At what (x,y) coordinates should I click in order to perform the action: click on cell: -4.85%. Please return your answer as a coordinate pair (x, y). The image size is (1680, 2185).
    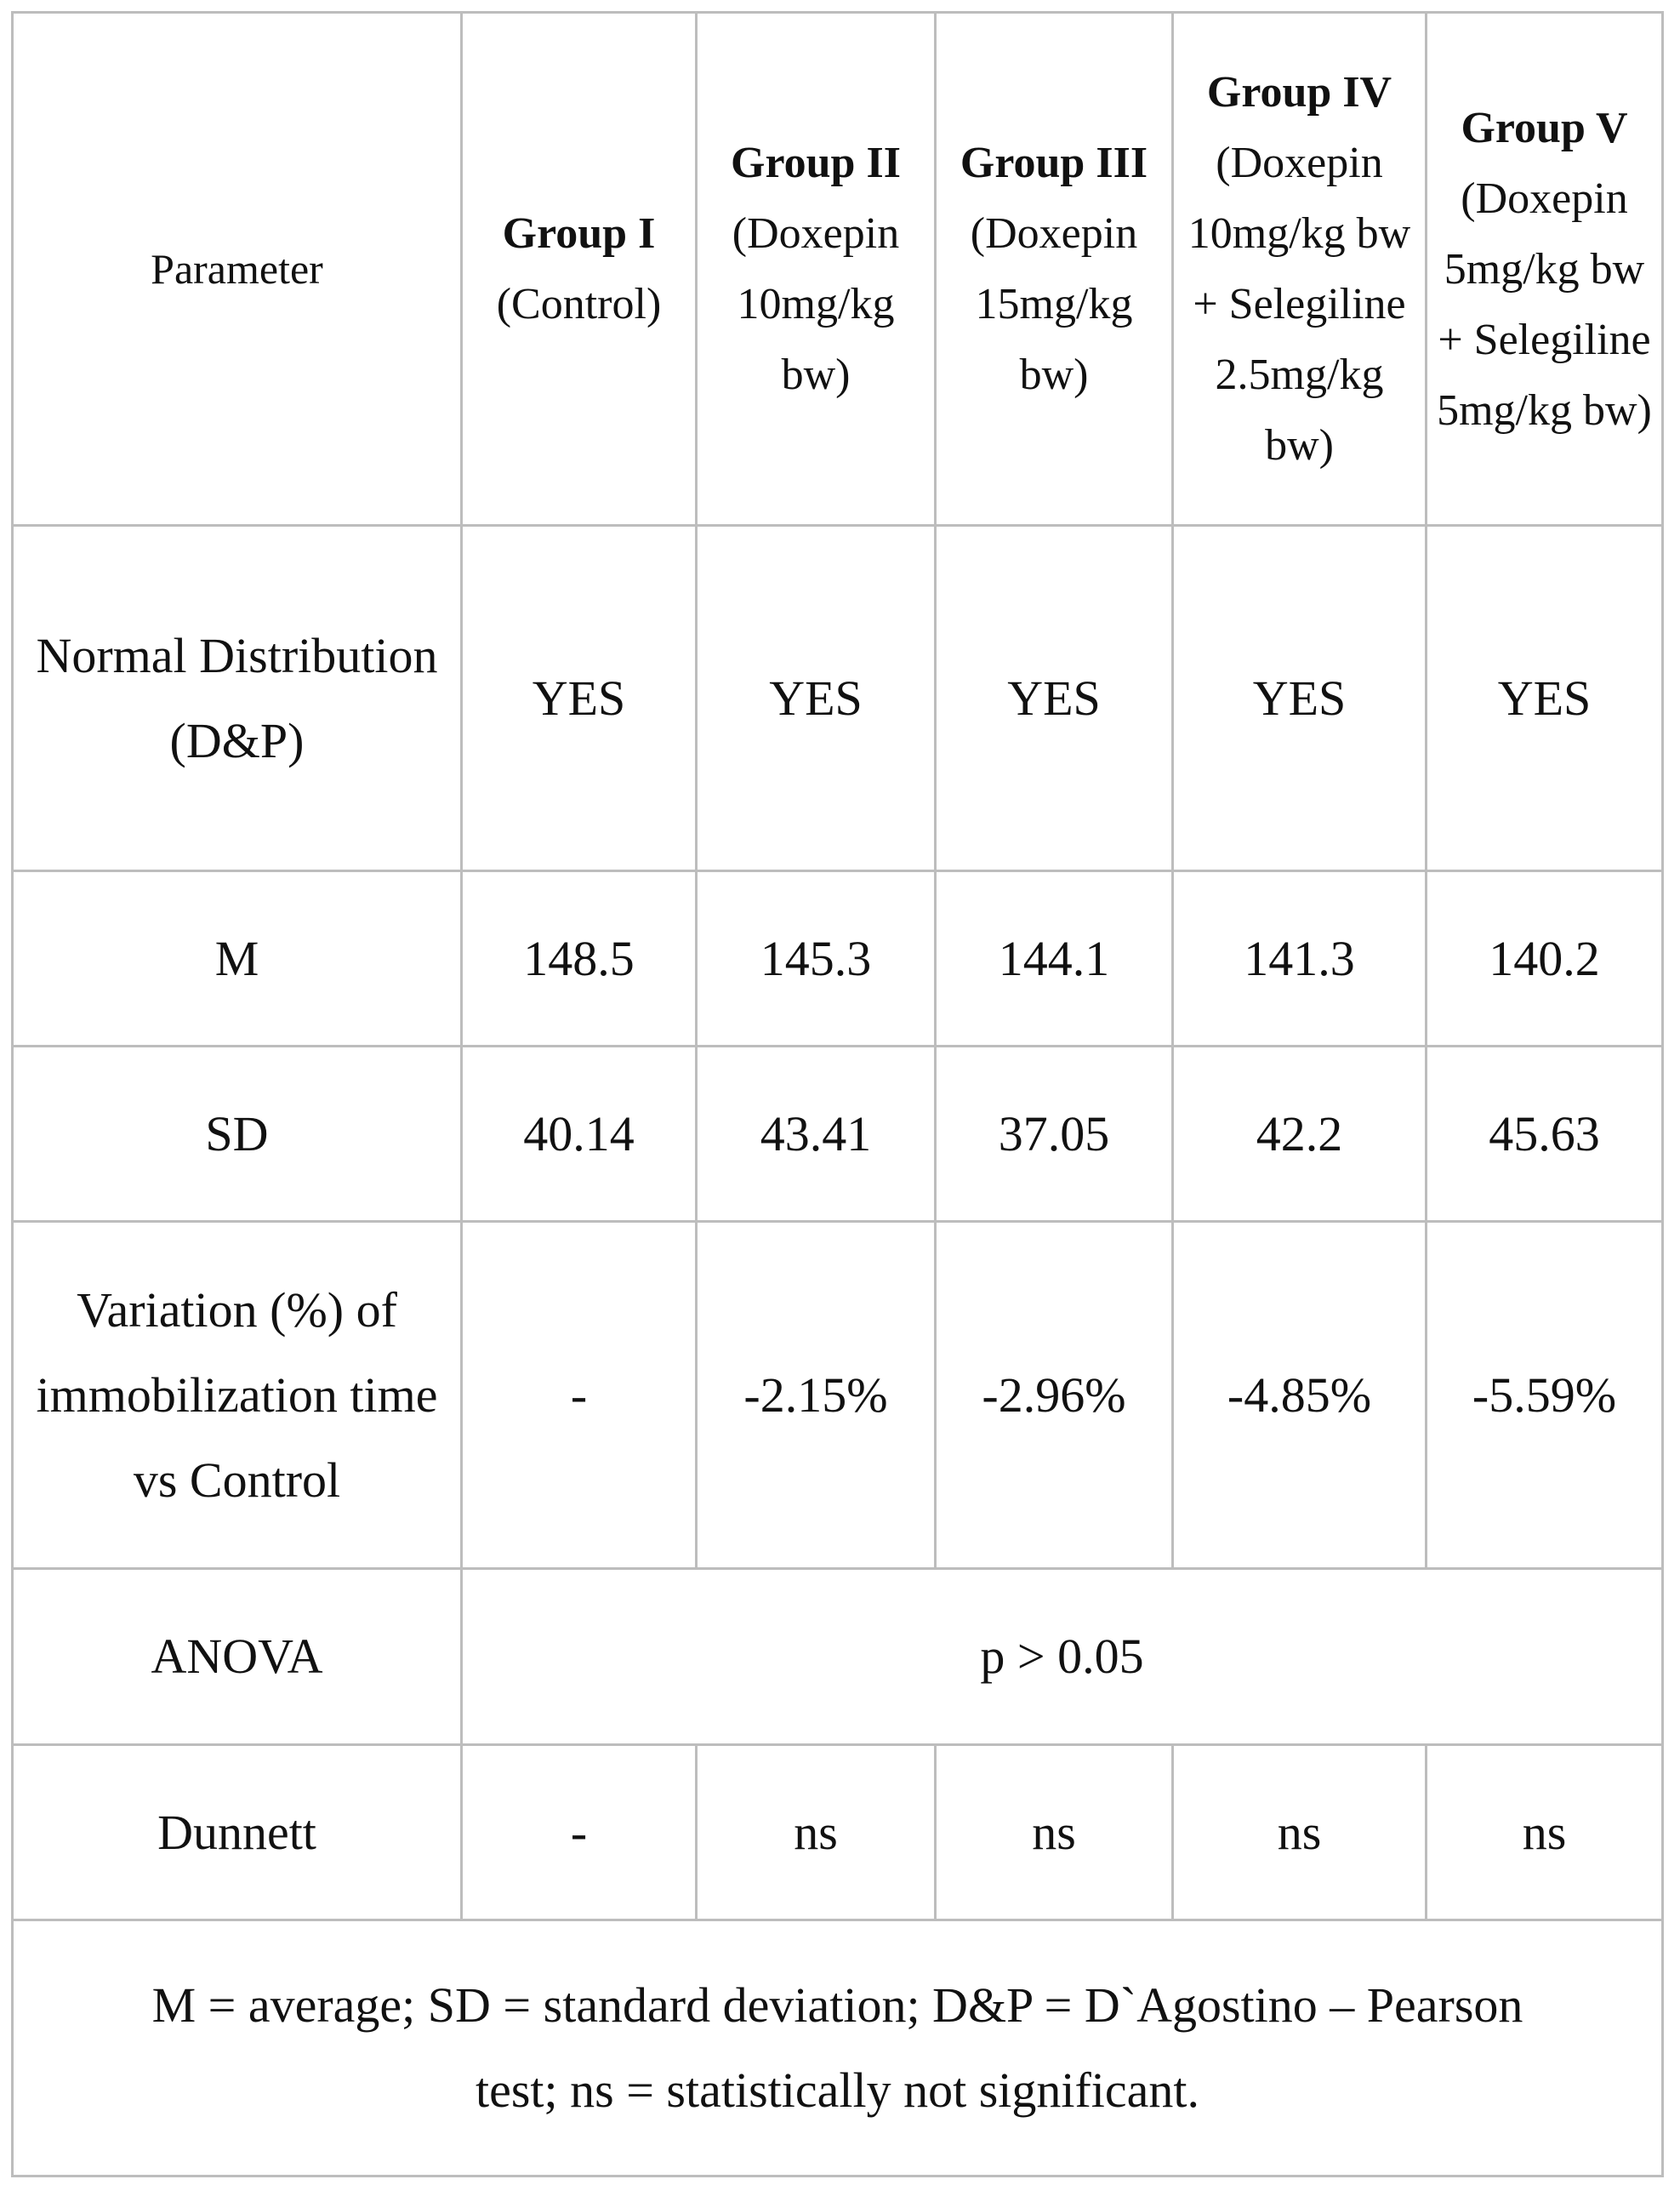
    Looking at the image, I should click on (1299, 1395).